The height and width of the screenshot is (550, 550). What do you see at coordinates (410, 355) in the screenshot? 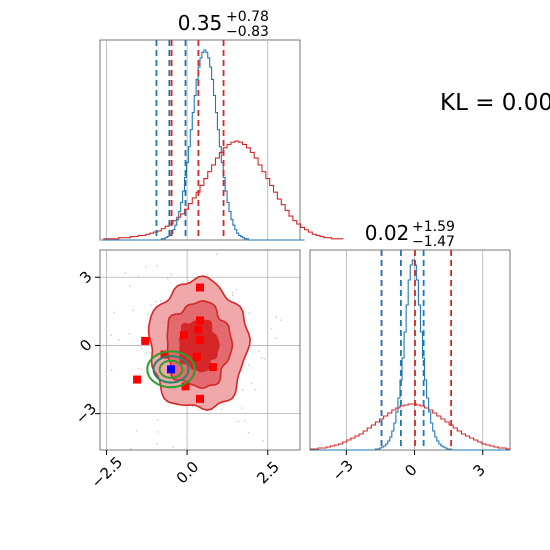
I see `panel3-series-prior-step` at bounding box center [410, 355].